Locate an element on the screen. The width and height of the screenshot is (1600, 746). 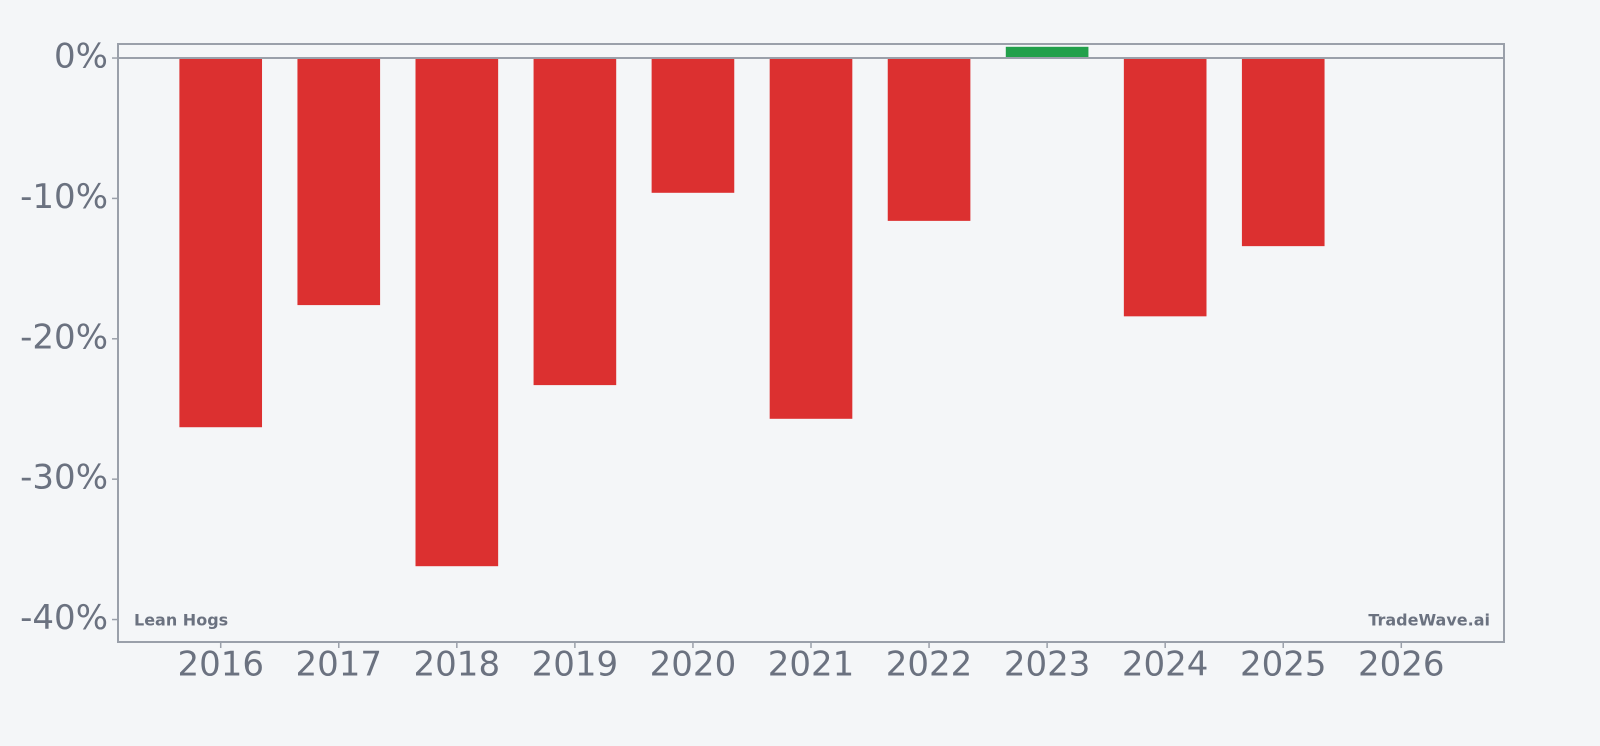
y-tick-label: -20% is located at coordinates (64, 337).